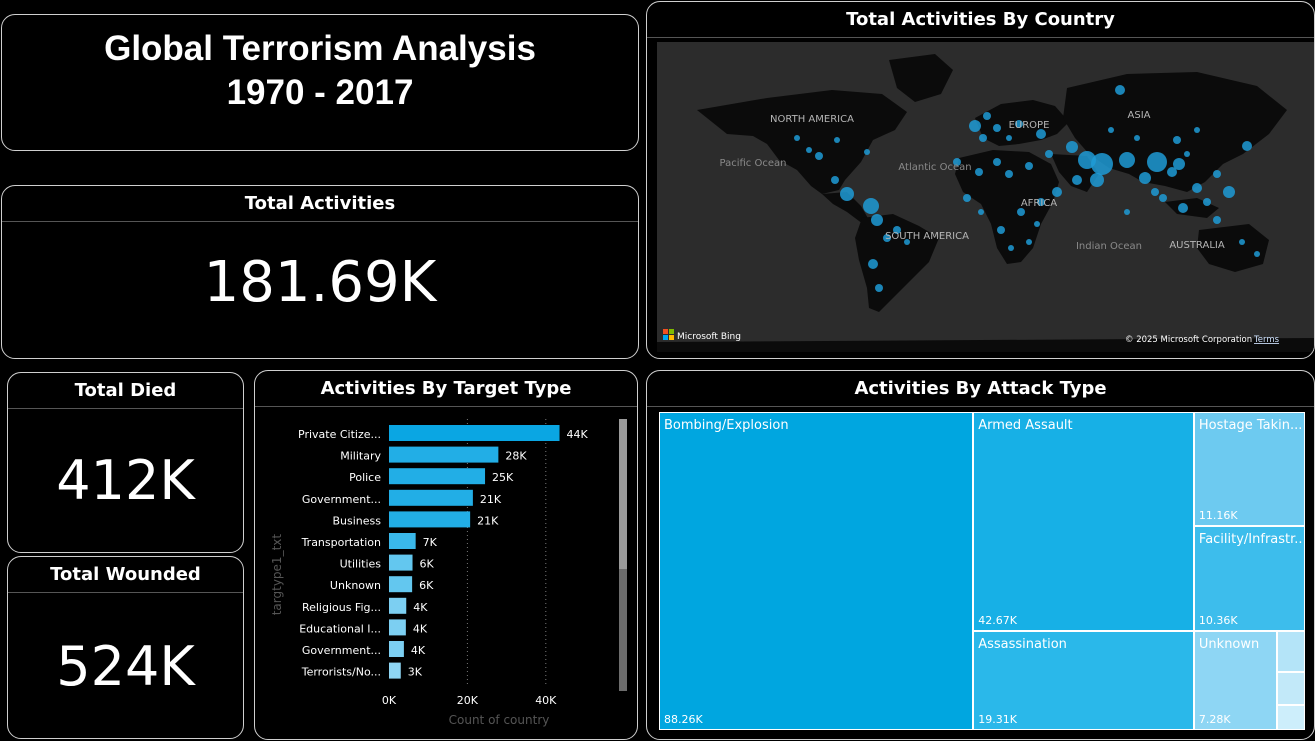  Describe the element at coordinates (1083, 680) in the screenshot. I see `treemap-cell: Assassination 19.31K` at that location.